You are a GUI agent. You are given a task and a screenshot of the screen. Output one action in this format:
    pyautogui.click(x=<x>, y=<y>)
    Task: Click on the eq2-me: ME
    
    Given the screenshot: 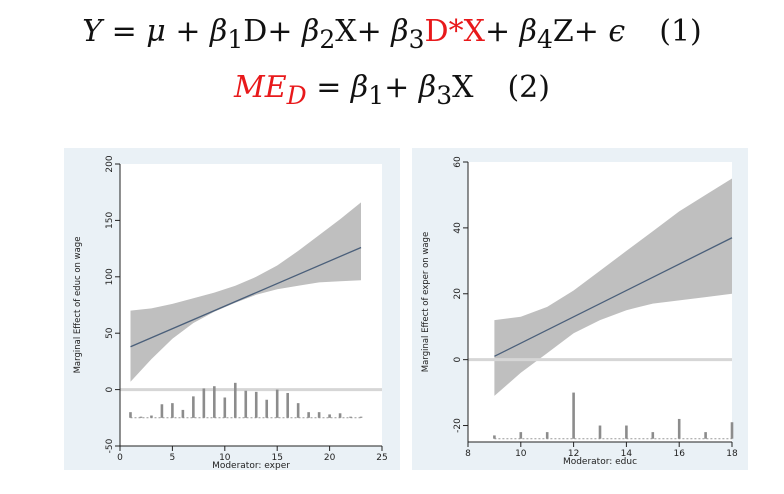 What is the action you would take?
    pyautogui.click(x=260, y=87)
    